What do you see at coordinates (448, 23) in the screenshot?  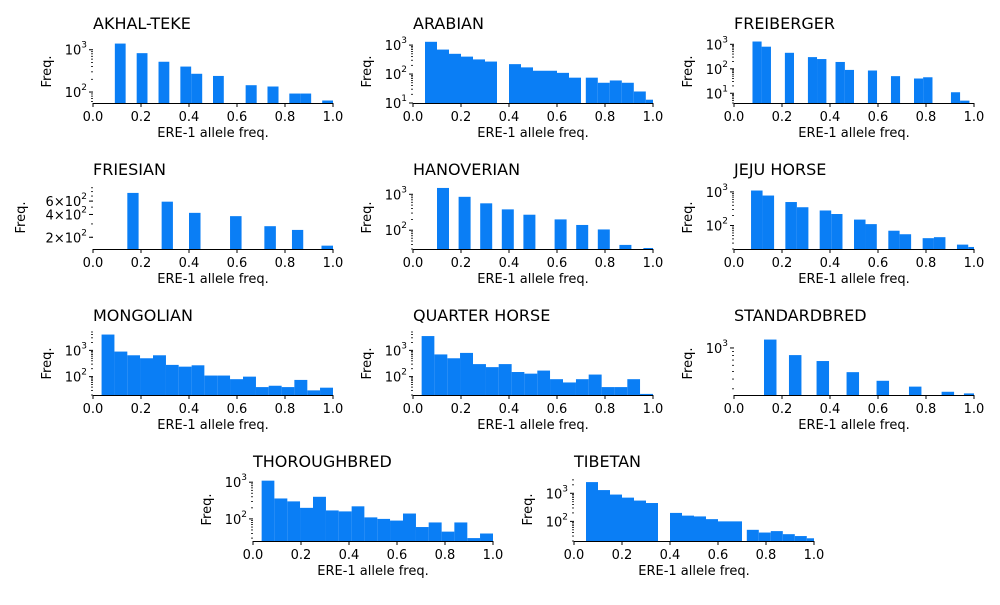 I see `panel-title: ARABIAN` at bounding box center [448, 23].